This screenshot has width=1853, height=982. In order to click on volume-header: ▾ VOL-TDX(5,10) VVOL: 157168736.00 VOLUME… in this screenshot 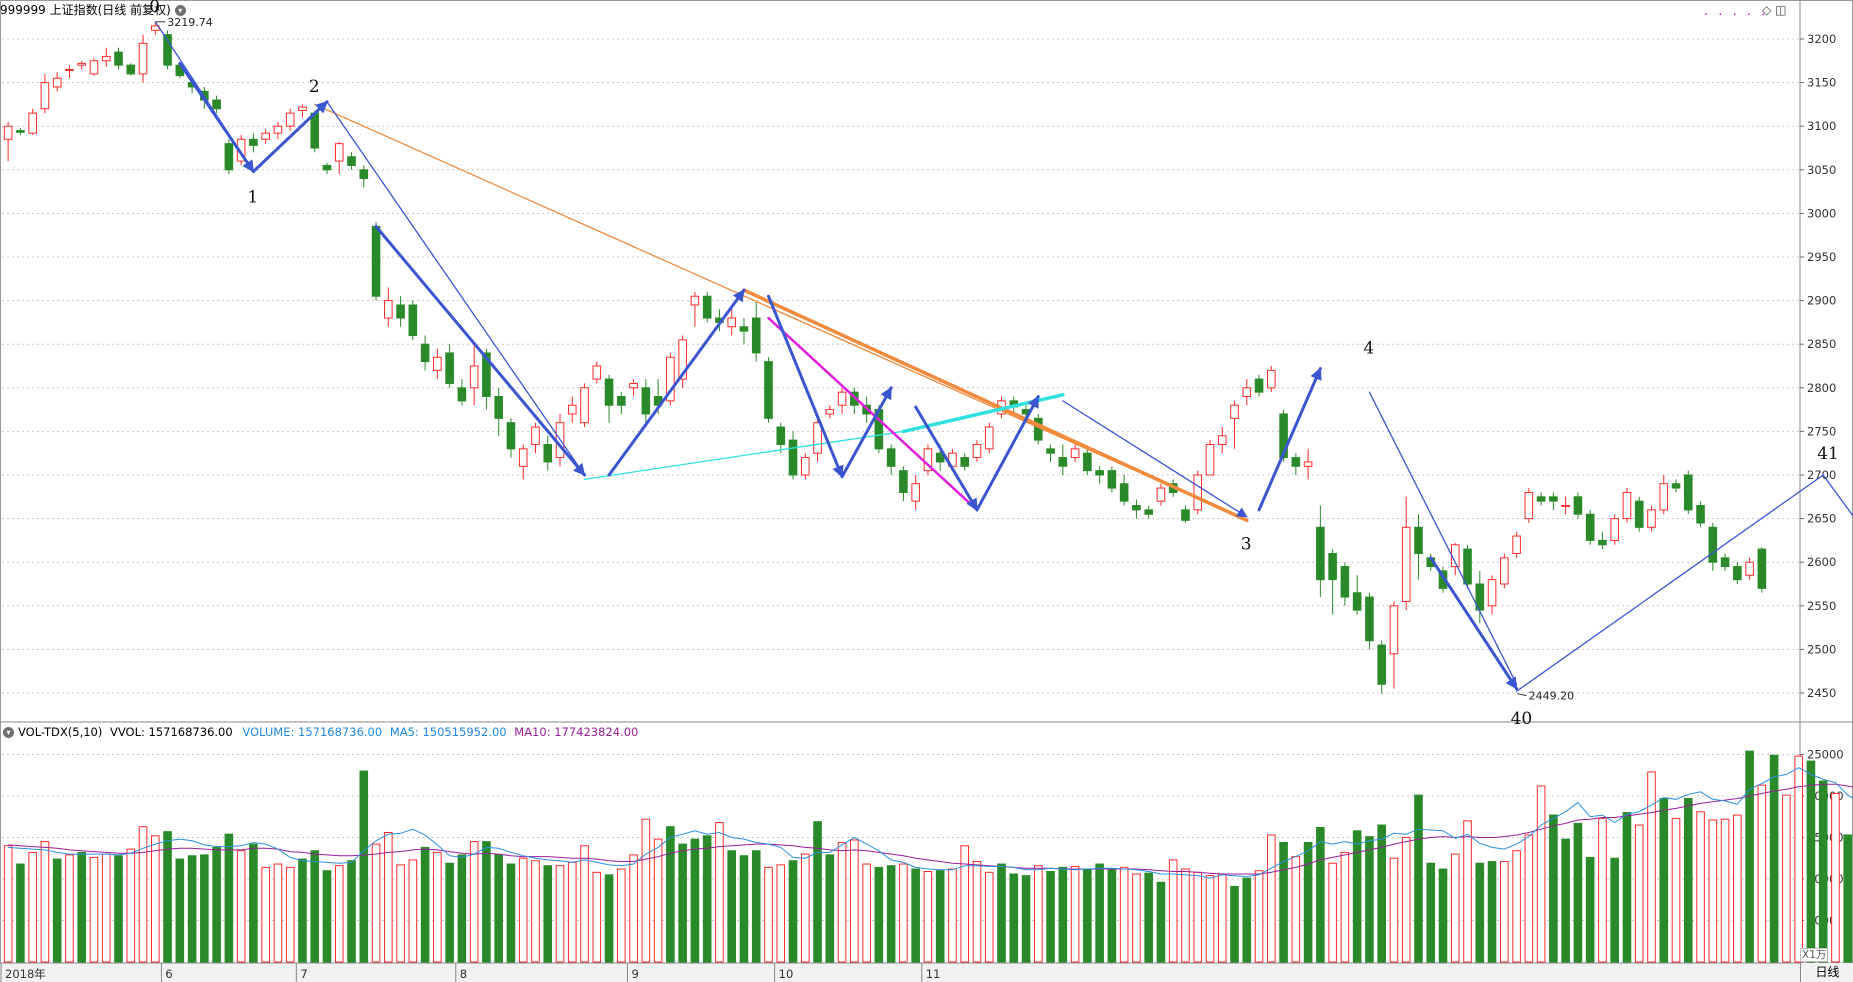, I will do `click(319, 732)`.